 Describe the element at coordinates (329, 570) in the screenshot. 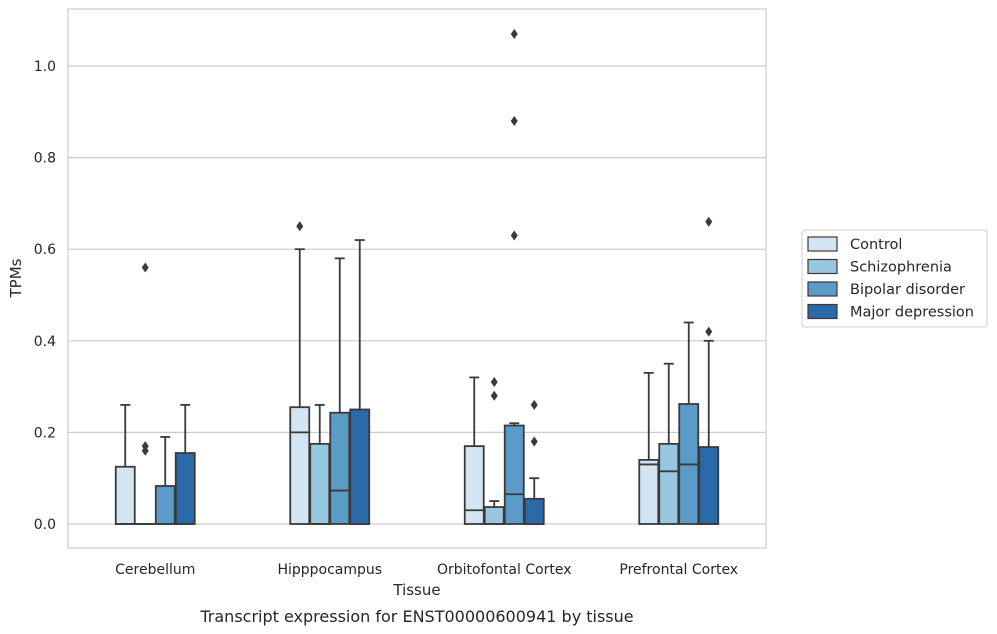

I see `x-tick-label: Hipppocampus` at that location.